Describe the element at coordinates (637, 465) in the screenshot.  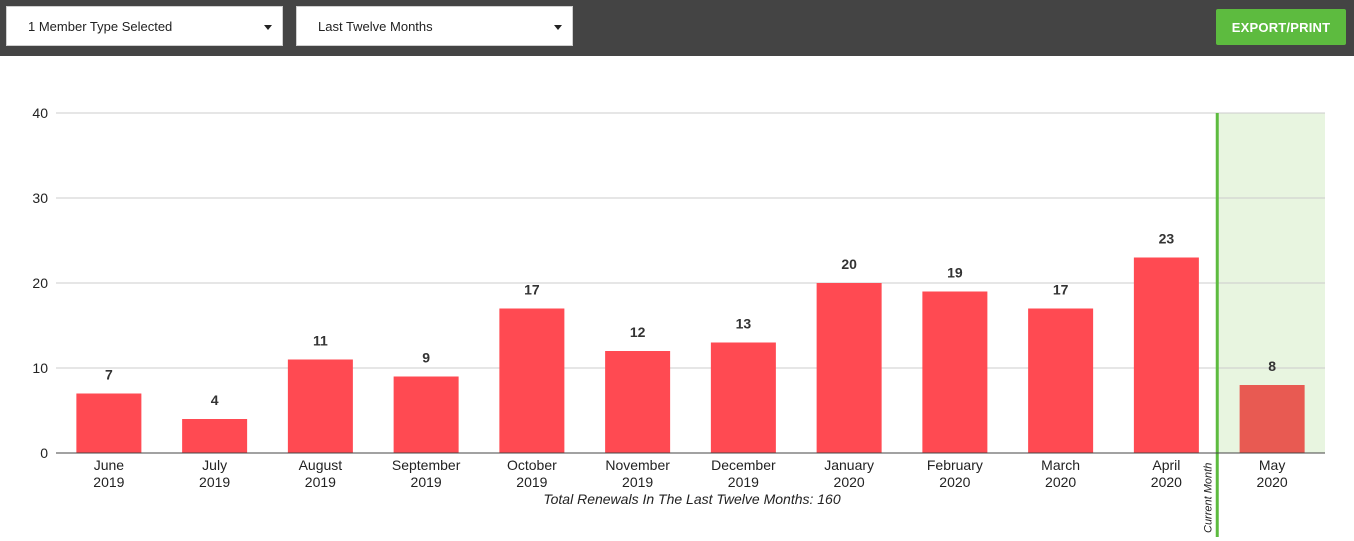
I see `x-tick-label-month: November` at that location.